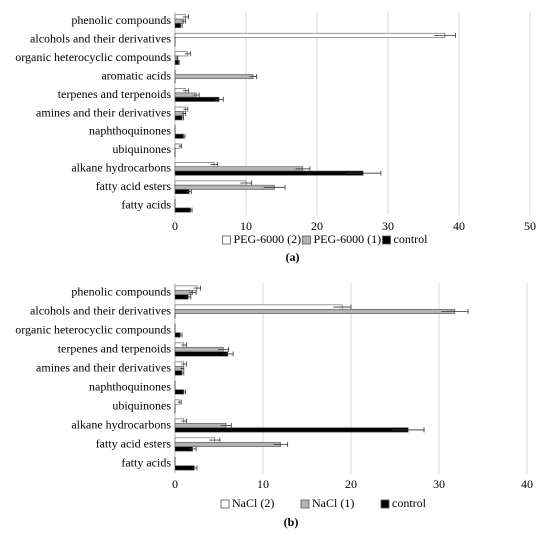 The width and height of the screenshot is (550, 537). I want to click on legend-label: control, so click(409, 503).